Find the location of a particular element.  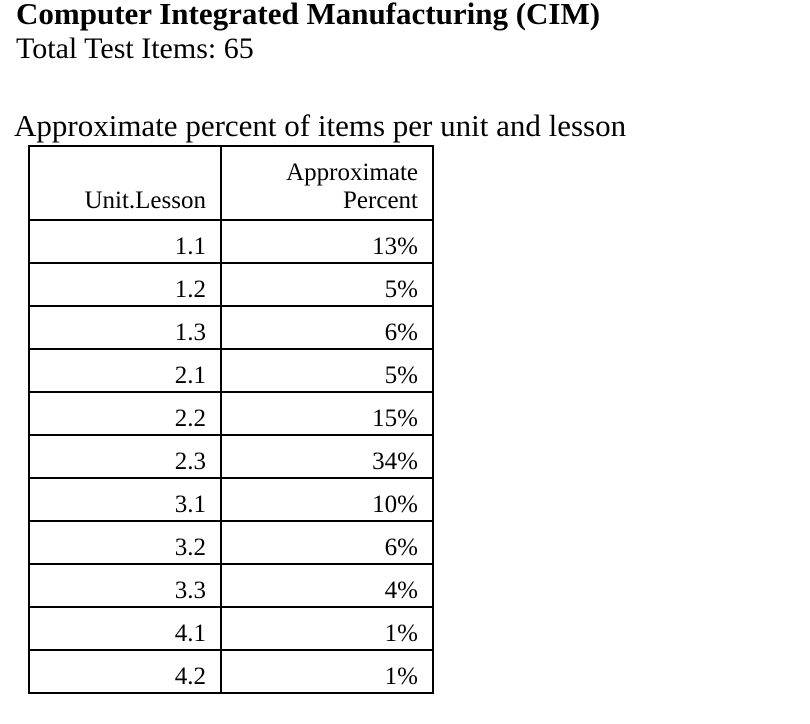

table-row: 2.3 34% is located at coordinates (231, 456).